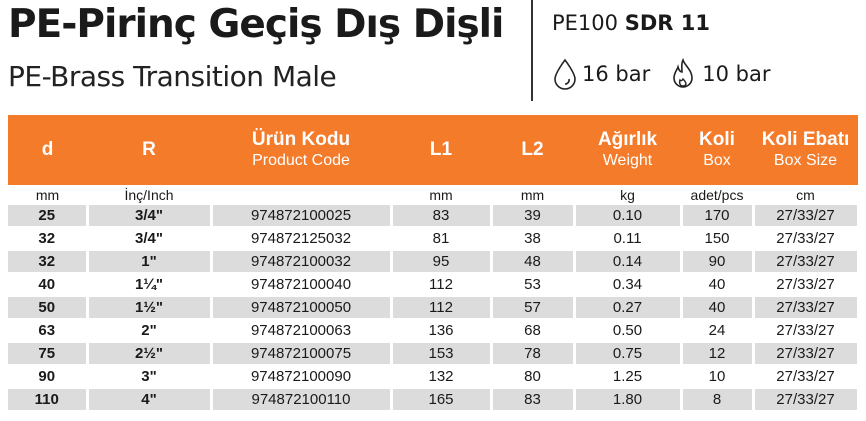  Describe the element at coordinates (628, 285) in the screenshot. I see `weight-cell: 0.34` at that location.